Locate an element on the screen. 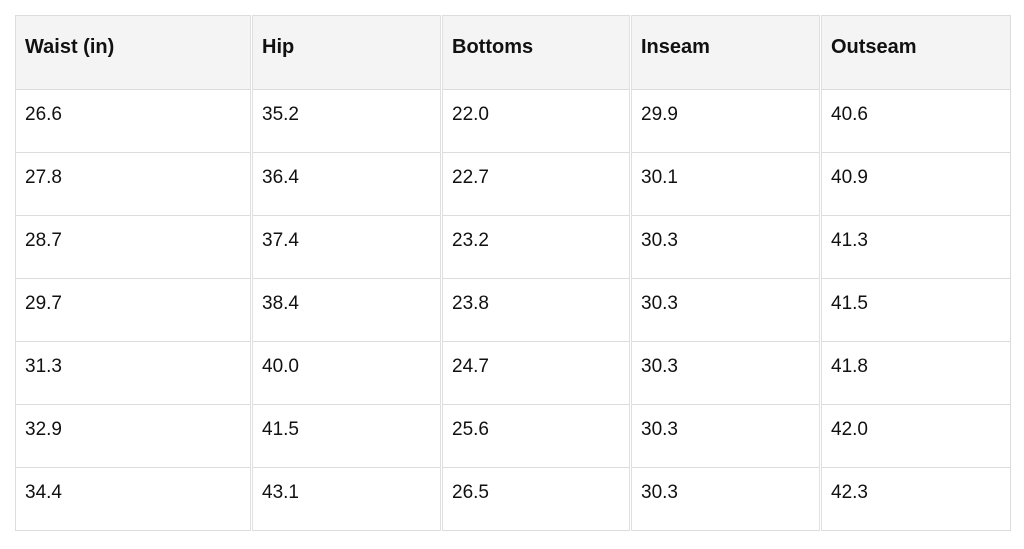  table-header-row: Waist (in) Hip Bottoms Inseam Outseam is located at coordinates (513, 52).